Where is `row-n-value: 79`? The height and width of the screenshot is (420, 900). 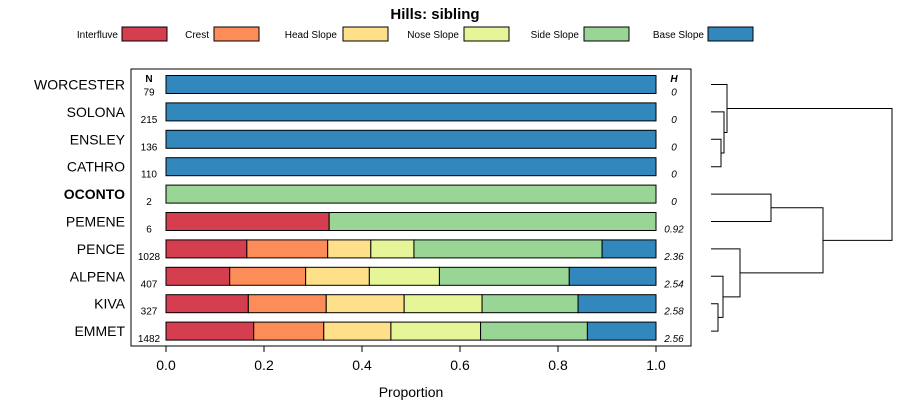 row-n-value: 79 is located at coordinates (149, 93).